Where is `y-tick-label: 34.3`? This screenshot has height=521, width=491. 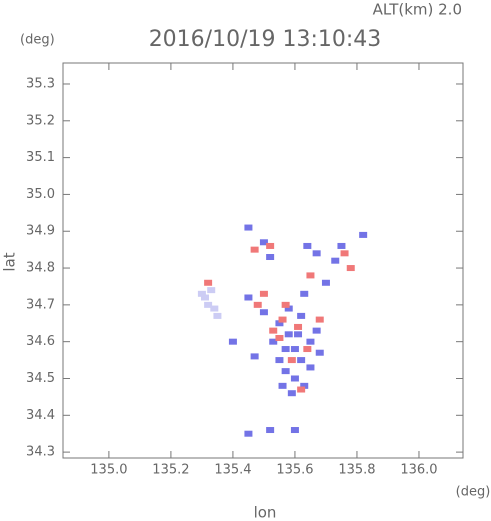
y-tick-label: 34.3 is located at coordinates (40, 452).